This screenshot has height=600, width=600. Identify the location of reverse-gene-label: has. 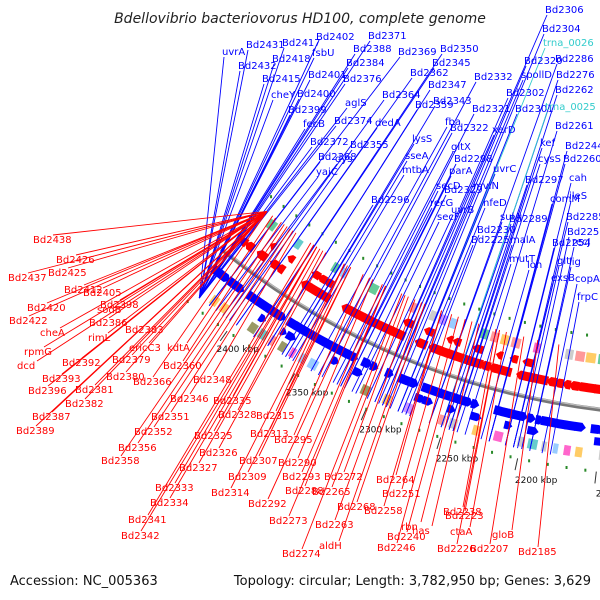
(421, 531).